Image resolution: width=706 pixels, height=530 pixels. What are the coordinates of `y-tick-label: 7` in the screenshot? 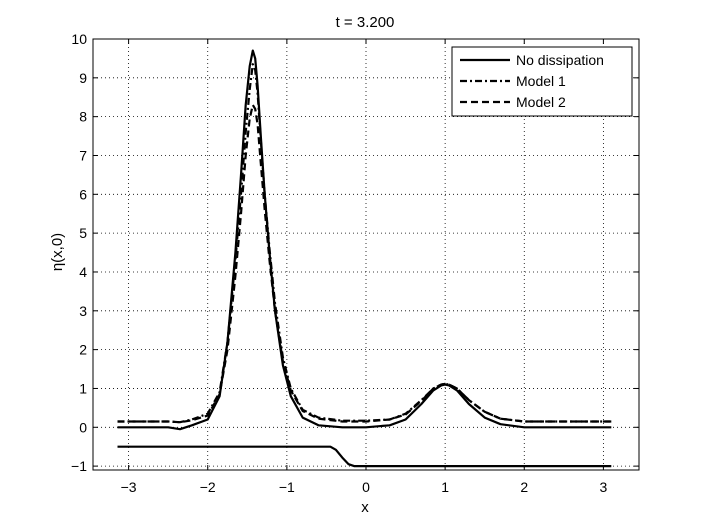 It's located at (83, 155).